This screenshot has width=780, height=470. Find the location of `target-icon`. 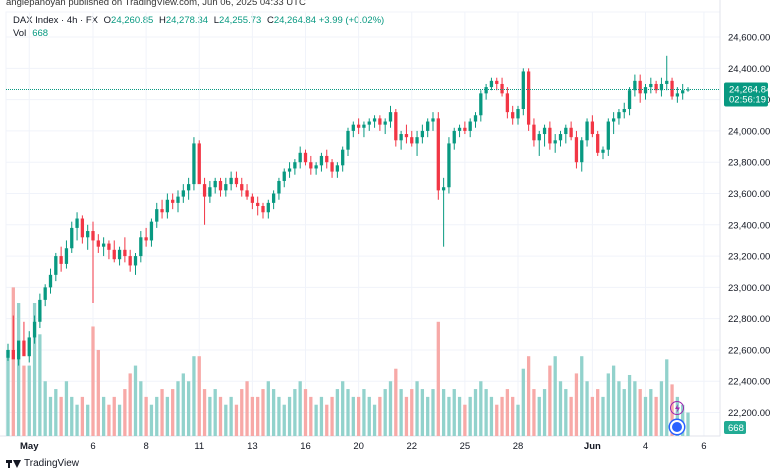

target-icon is located at coordinates (677, 427).